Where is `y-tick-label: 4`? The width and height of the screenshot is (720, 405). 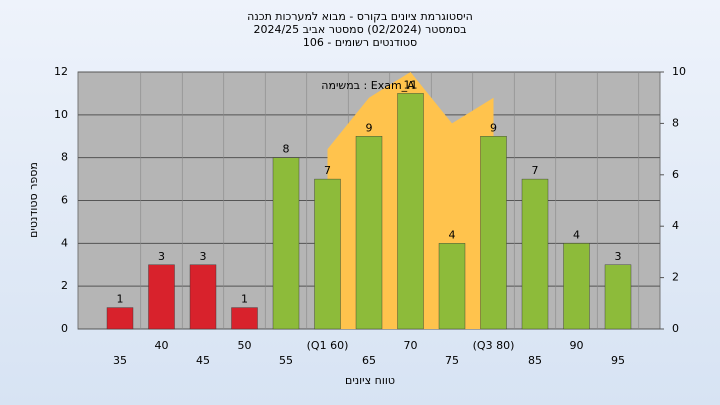
y-tick-label: 4 is located at coordinates (64, 242).